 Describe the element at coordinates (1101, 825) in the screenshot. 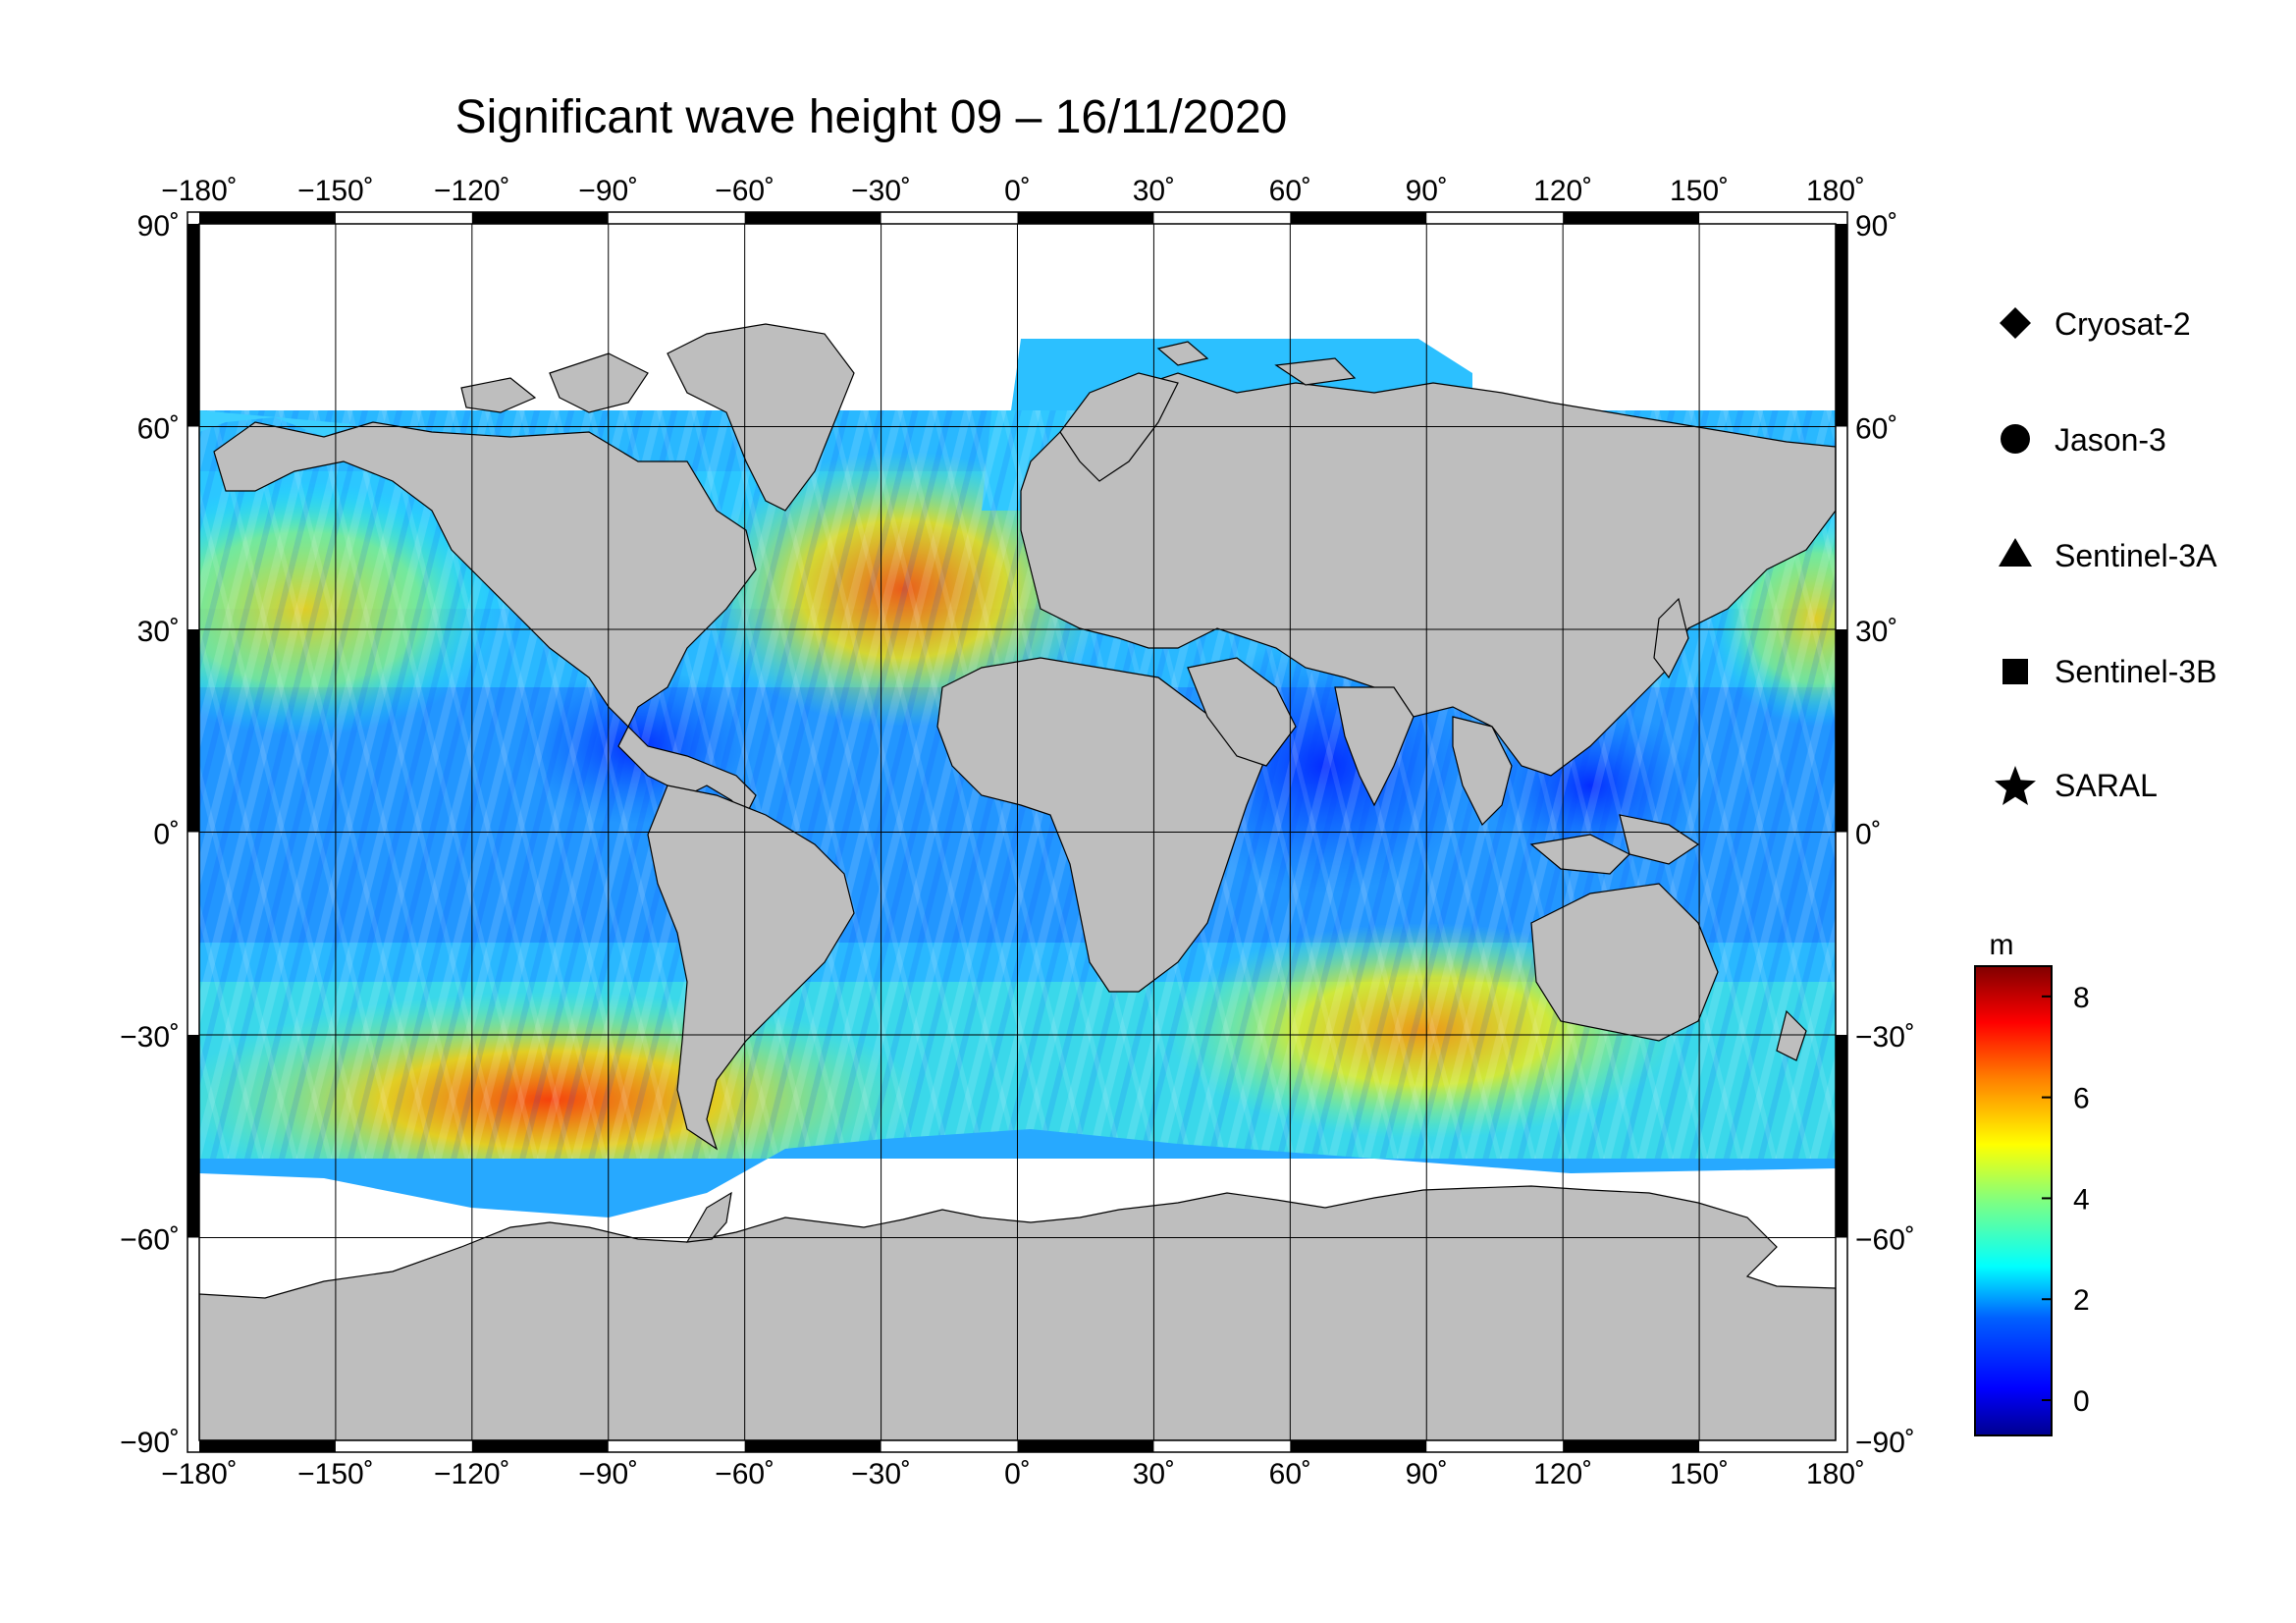

I see `africa` at that location.